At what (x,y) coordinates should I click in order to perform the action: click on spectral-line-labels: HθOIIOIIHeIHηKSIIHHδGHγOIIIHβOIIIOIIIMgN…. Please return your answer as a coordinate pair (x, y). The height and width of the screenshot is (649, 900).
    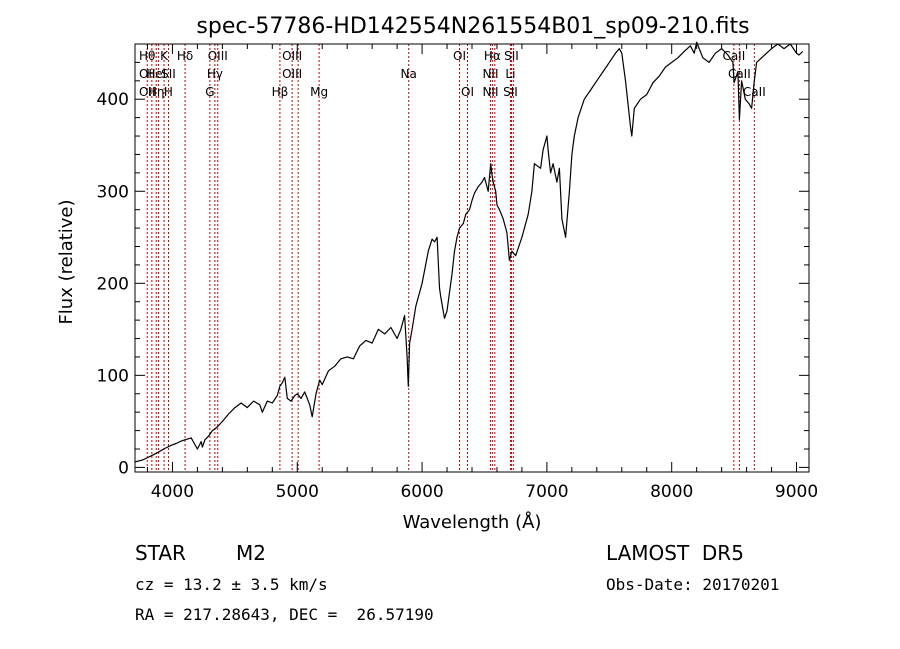
    Looking at the image, I should click on (452, 74).